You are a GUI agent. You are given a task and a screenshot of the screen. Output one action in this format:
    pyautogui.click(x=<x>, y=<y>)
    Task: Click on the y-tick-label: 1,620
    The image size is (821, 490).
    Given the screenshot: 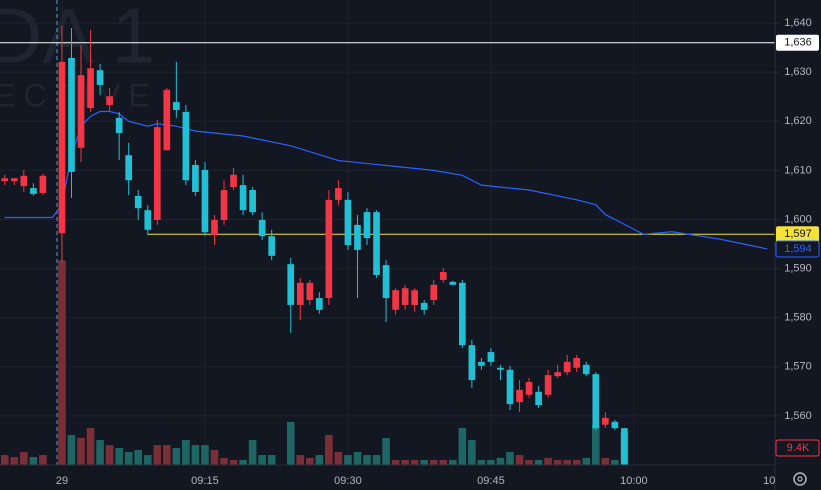 What is the action you would take?
    pyautogui.click(x=798, y=121)
    